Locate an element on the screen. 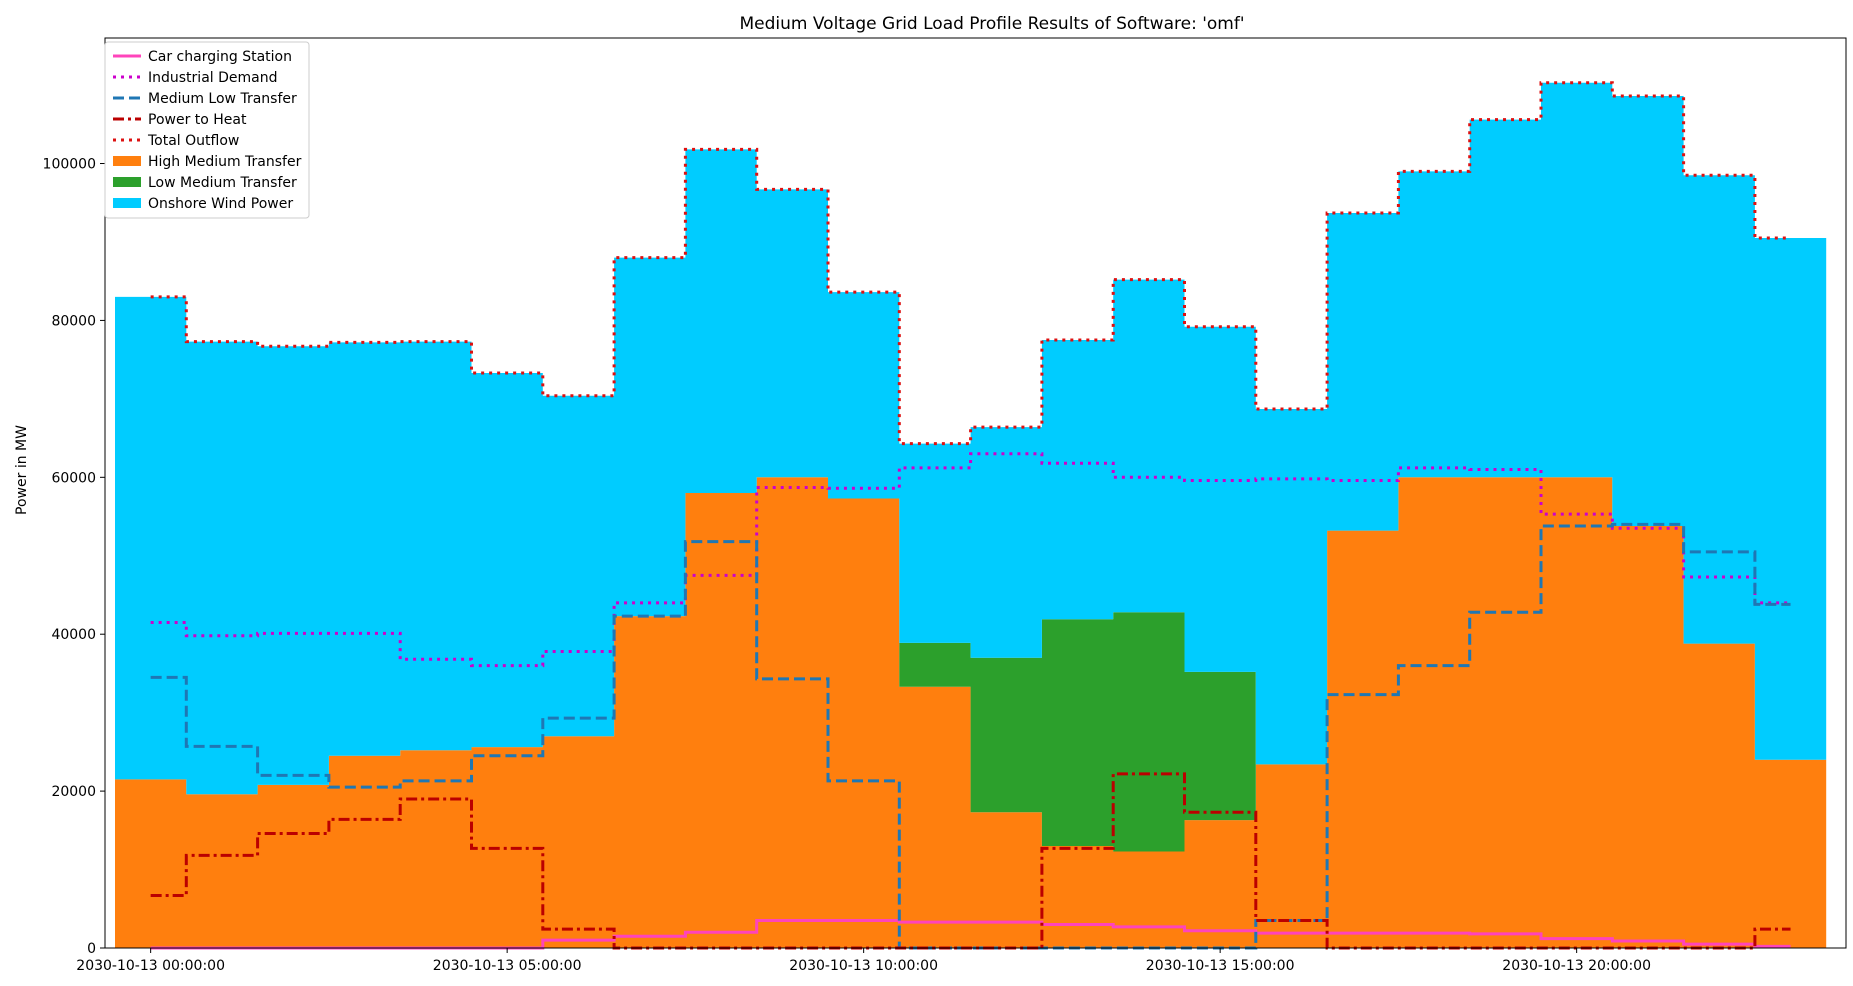  y-axis-label: Power in MW is located at coordinates (22, 470).